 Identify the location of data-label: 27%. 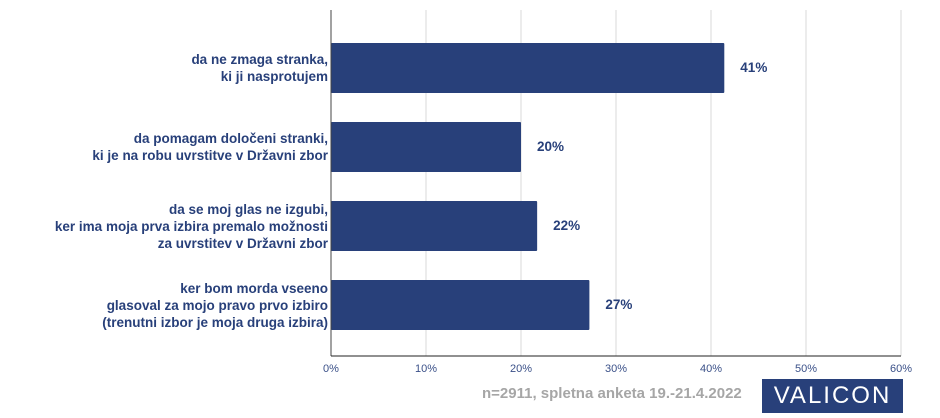
(619, 304).